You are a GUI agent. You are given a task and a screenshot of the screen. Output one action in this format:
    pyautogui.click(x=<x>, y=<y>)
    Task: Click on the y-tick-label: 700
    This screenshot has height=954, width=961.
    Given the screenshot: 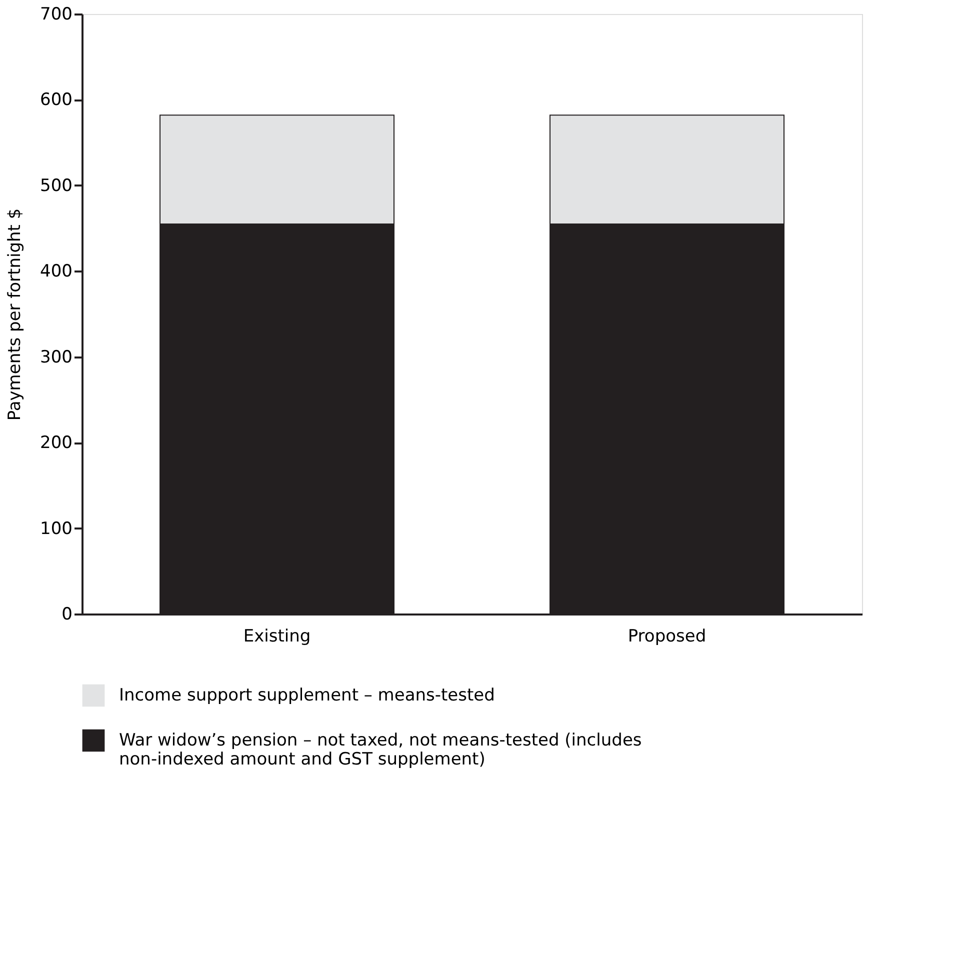 What is the action you would take?
    pyautogui.click(x=56, y=14)
    